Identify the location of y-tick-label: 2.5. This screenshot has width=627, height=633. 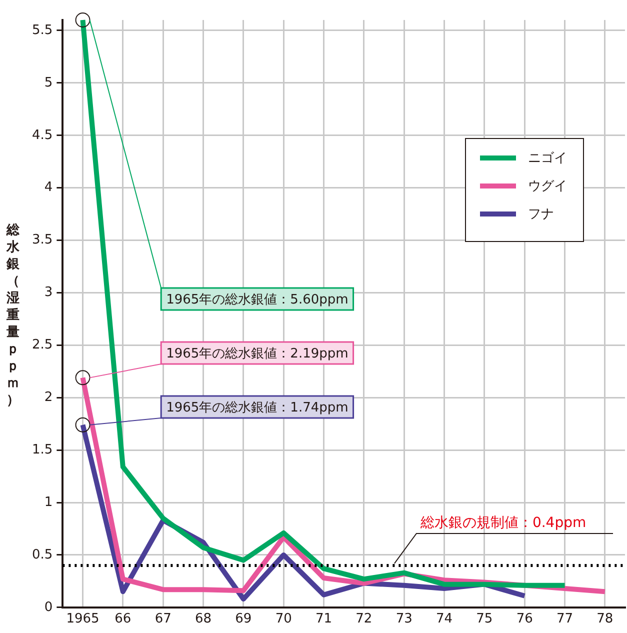
(42, 345).